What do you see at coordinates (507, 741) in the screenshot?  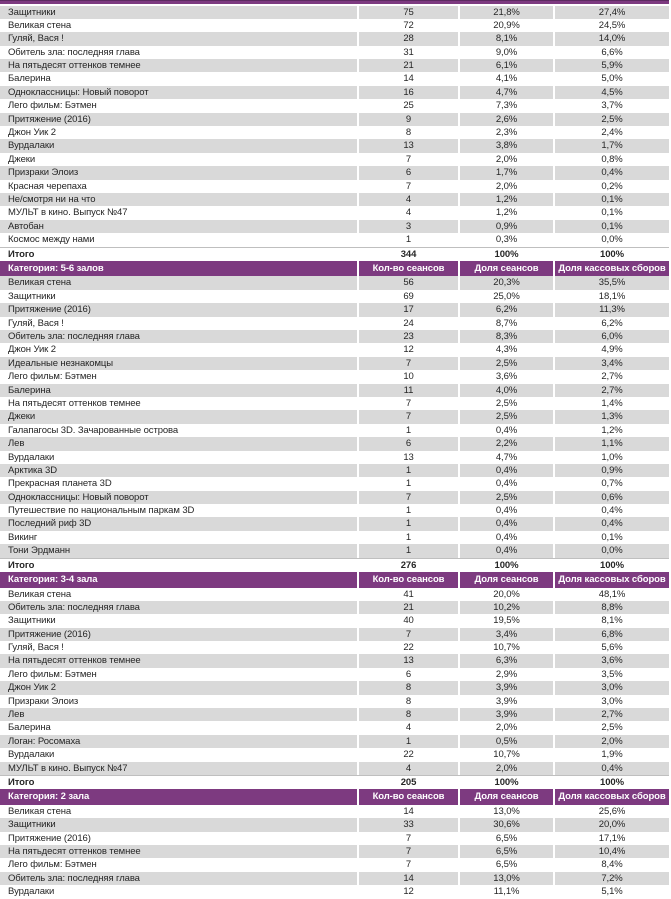 I see `sessions-share-cell: 0,5%` at bounding box center [507, 741].